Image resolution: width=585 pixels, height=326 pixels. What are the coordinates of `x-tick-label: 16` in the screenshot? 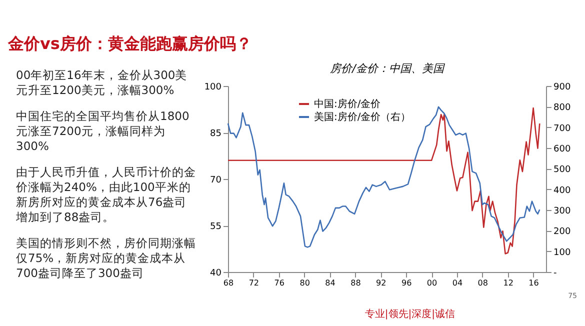 It's located at (533, 283).